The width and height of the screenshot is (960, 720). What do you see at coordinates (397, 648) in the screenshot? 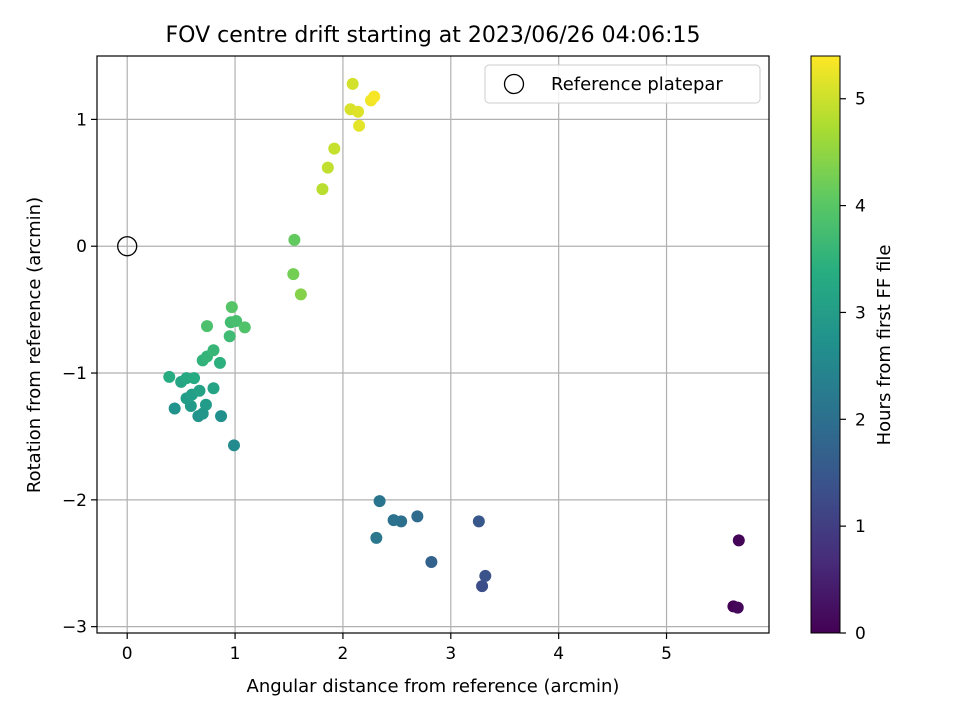
I see `x-axis-ticks: 0 1 2 3 4 5` at bounding box center [397, 648].